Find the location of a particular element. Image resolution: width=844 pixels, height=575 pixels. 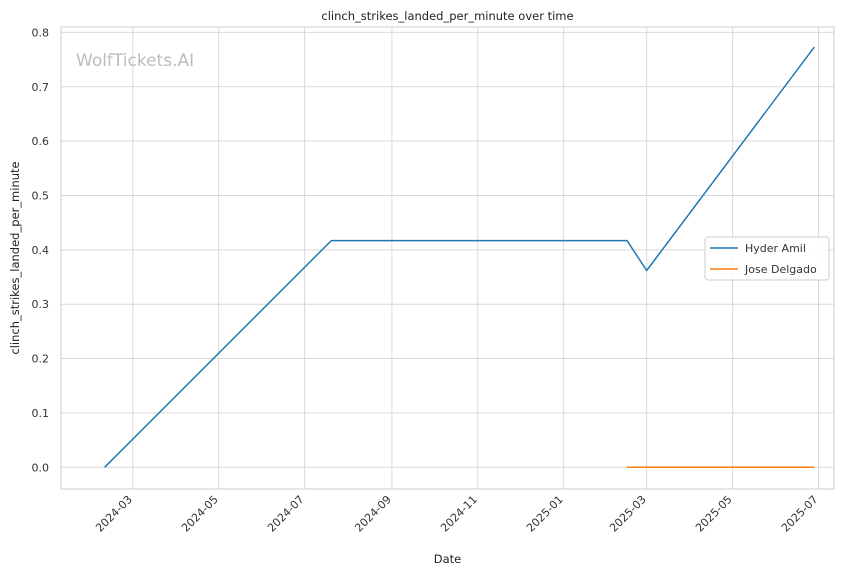

y-tick-label: 0.5 is located at coordinates (41, 195).